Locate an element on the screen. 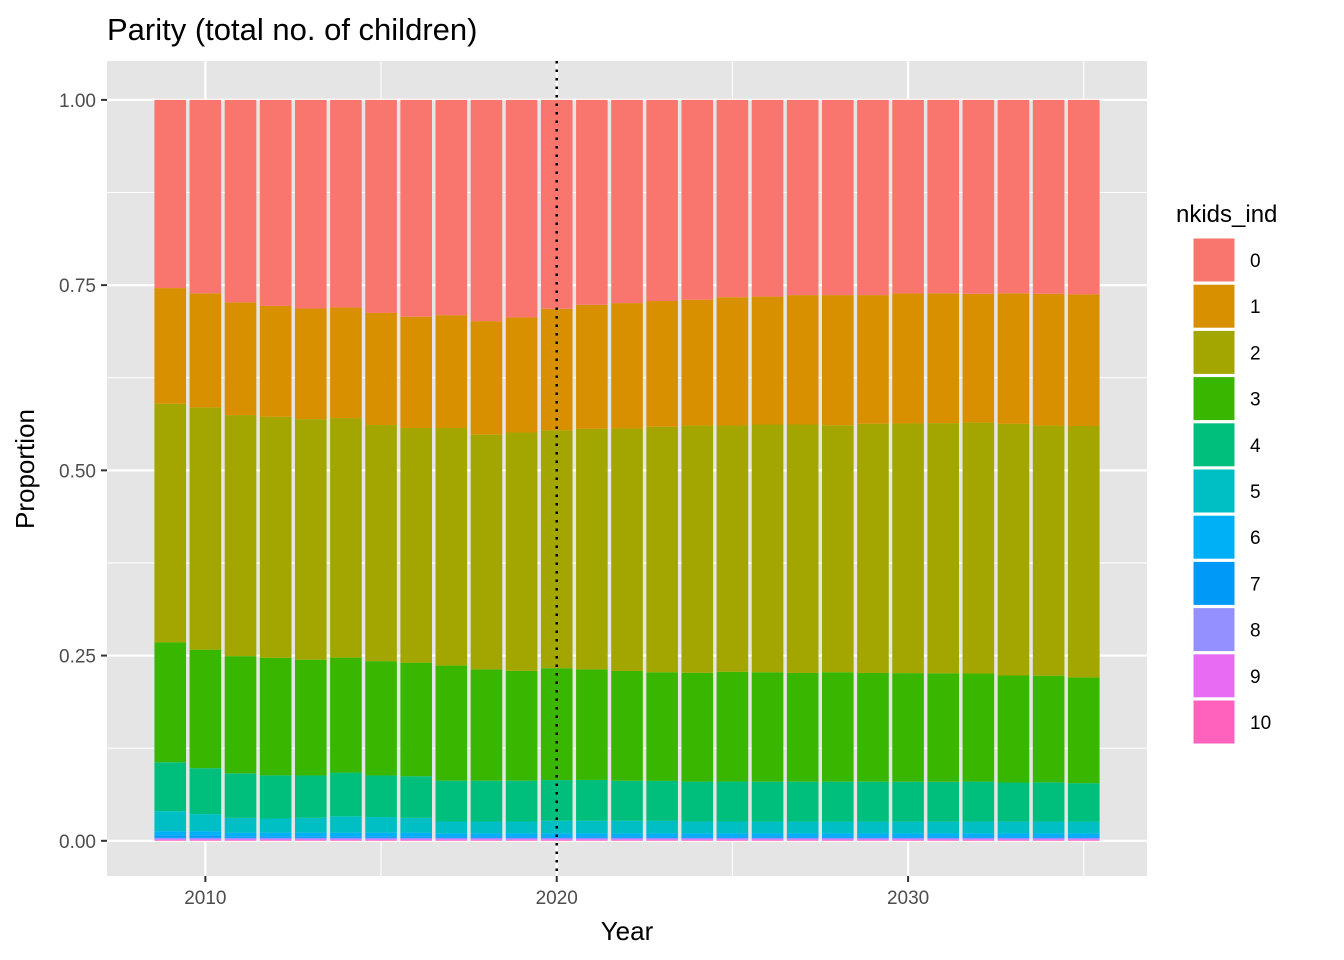 The width and height of the screenshot is (1344, 960). chart-title: Parity (total no. of children) is located at coordinates (292, 29).